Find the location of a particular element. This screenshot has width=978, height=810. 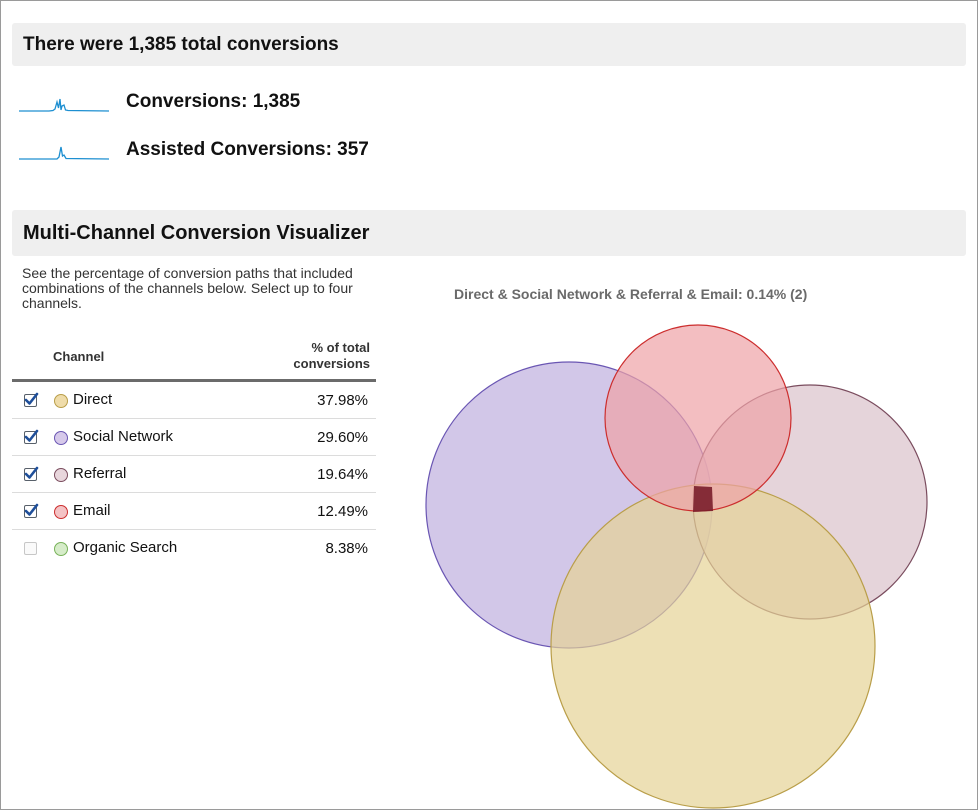

pct-header-line2: conversions is located at coordinates (331, 363).